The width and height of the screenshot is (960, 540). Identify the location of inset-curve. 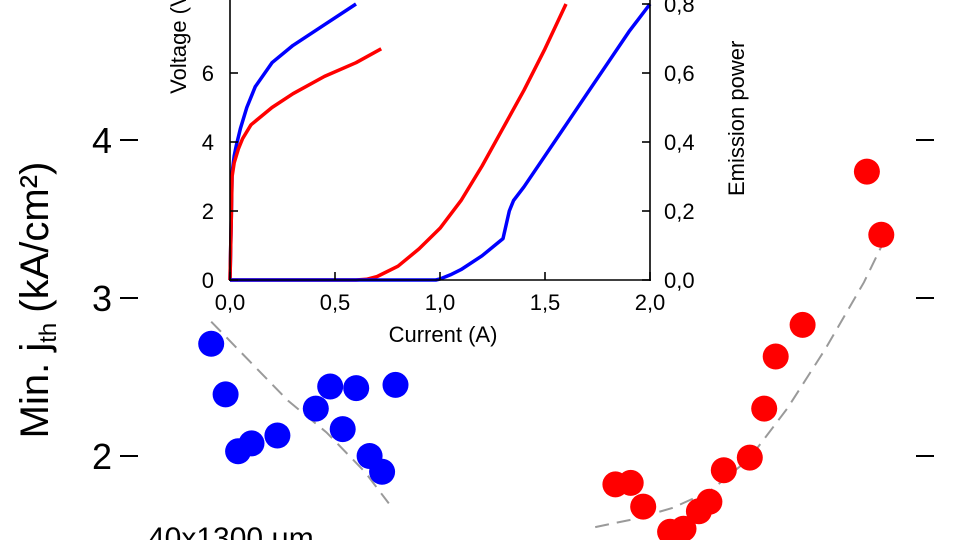
(305, 164).